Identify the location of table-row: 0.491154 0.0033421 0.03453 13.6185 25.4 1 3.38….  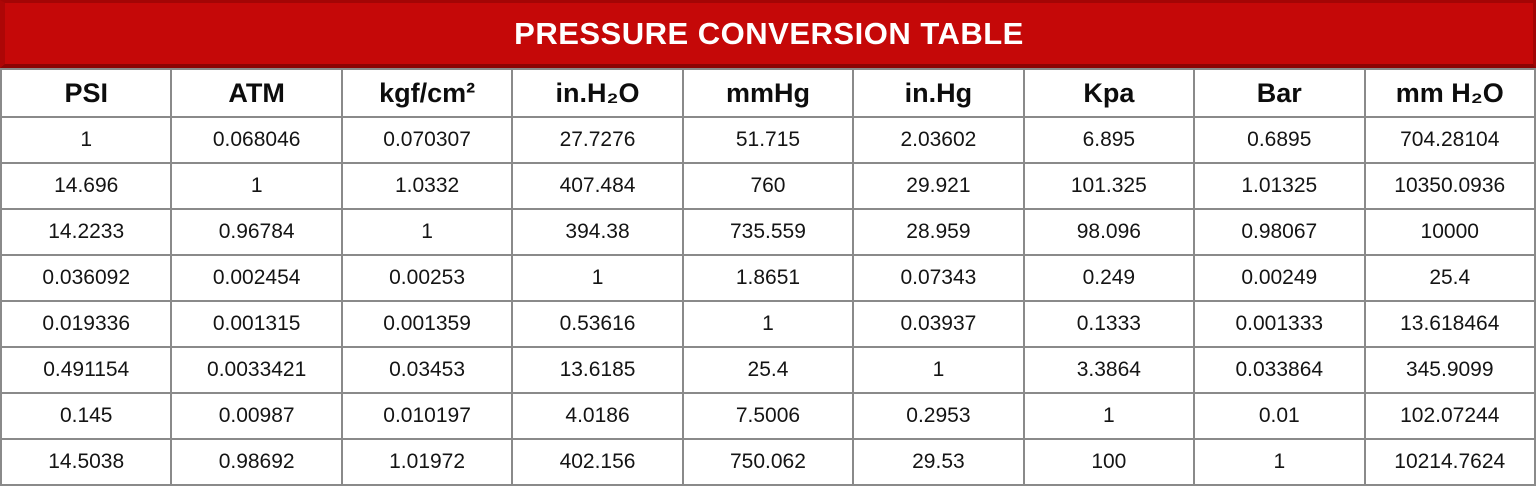
(768, 370).